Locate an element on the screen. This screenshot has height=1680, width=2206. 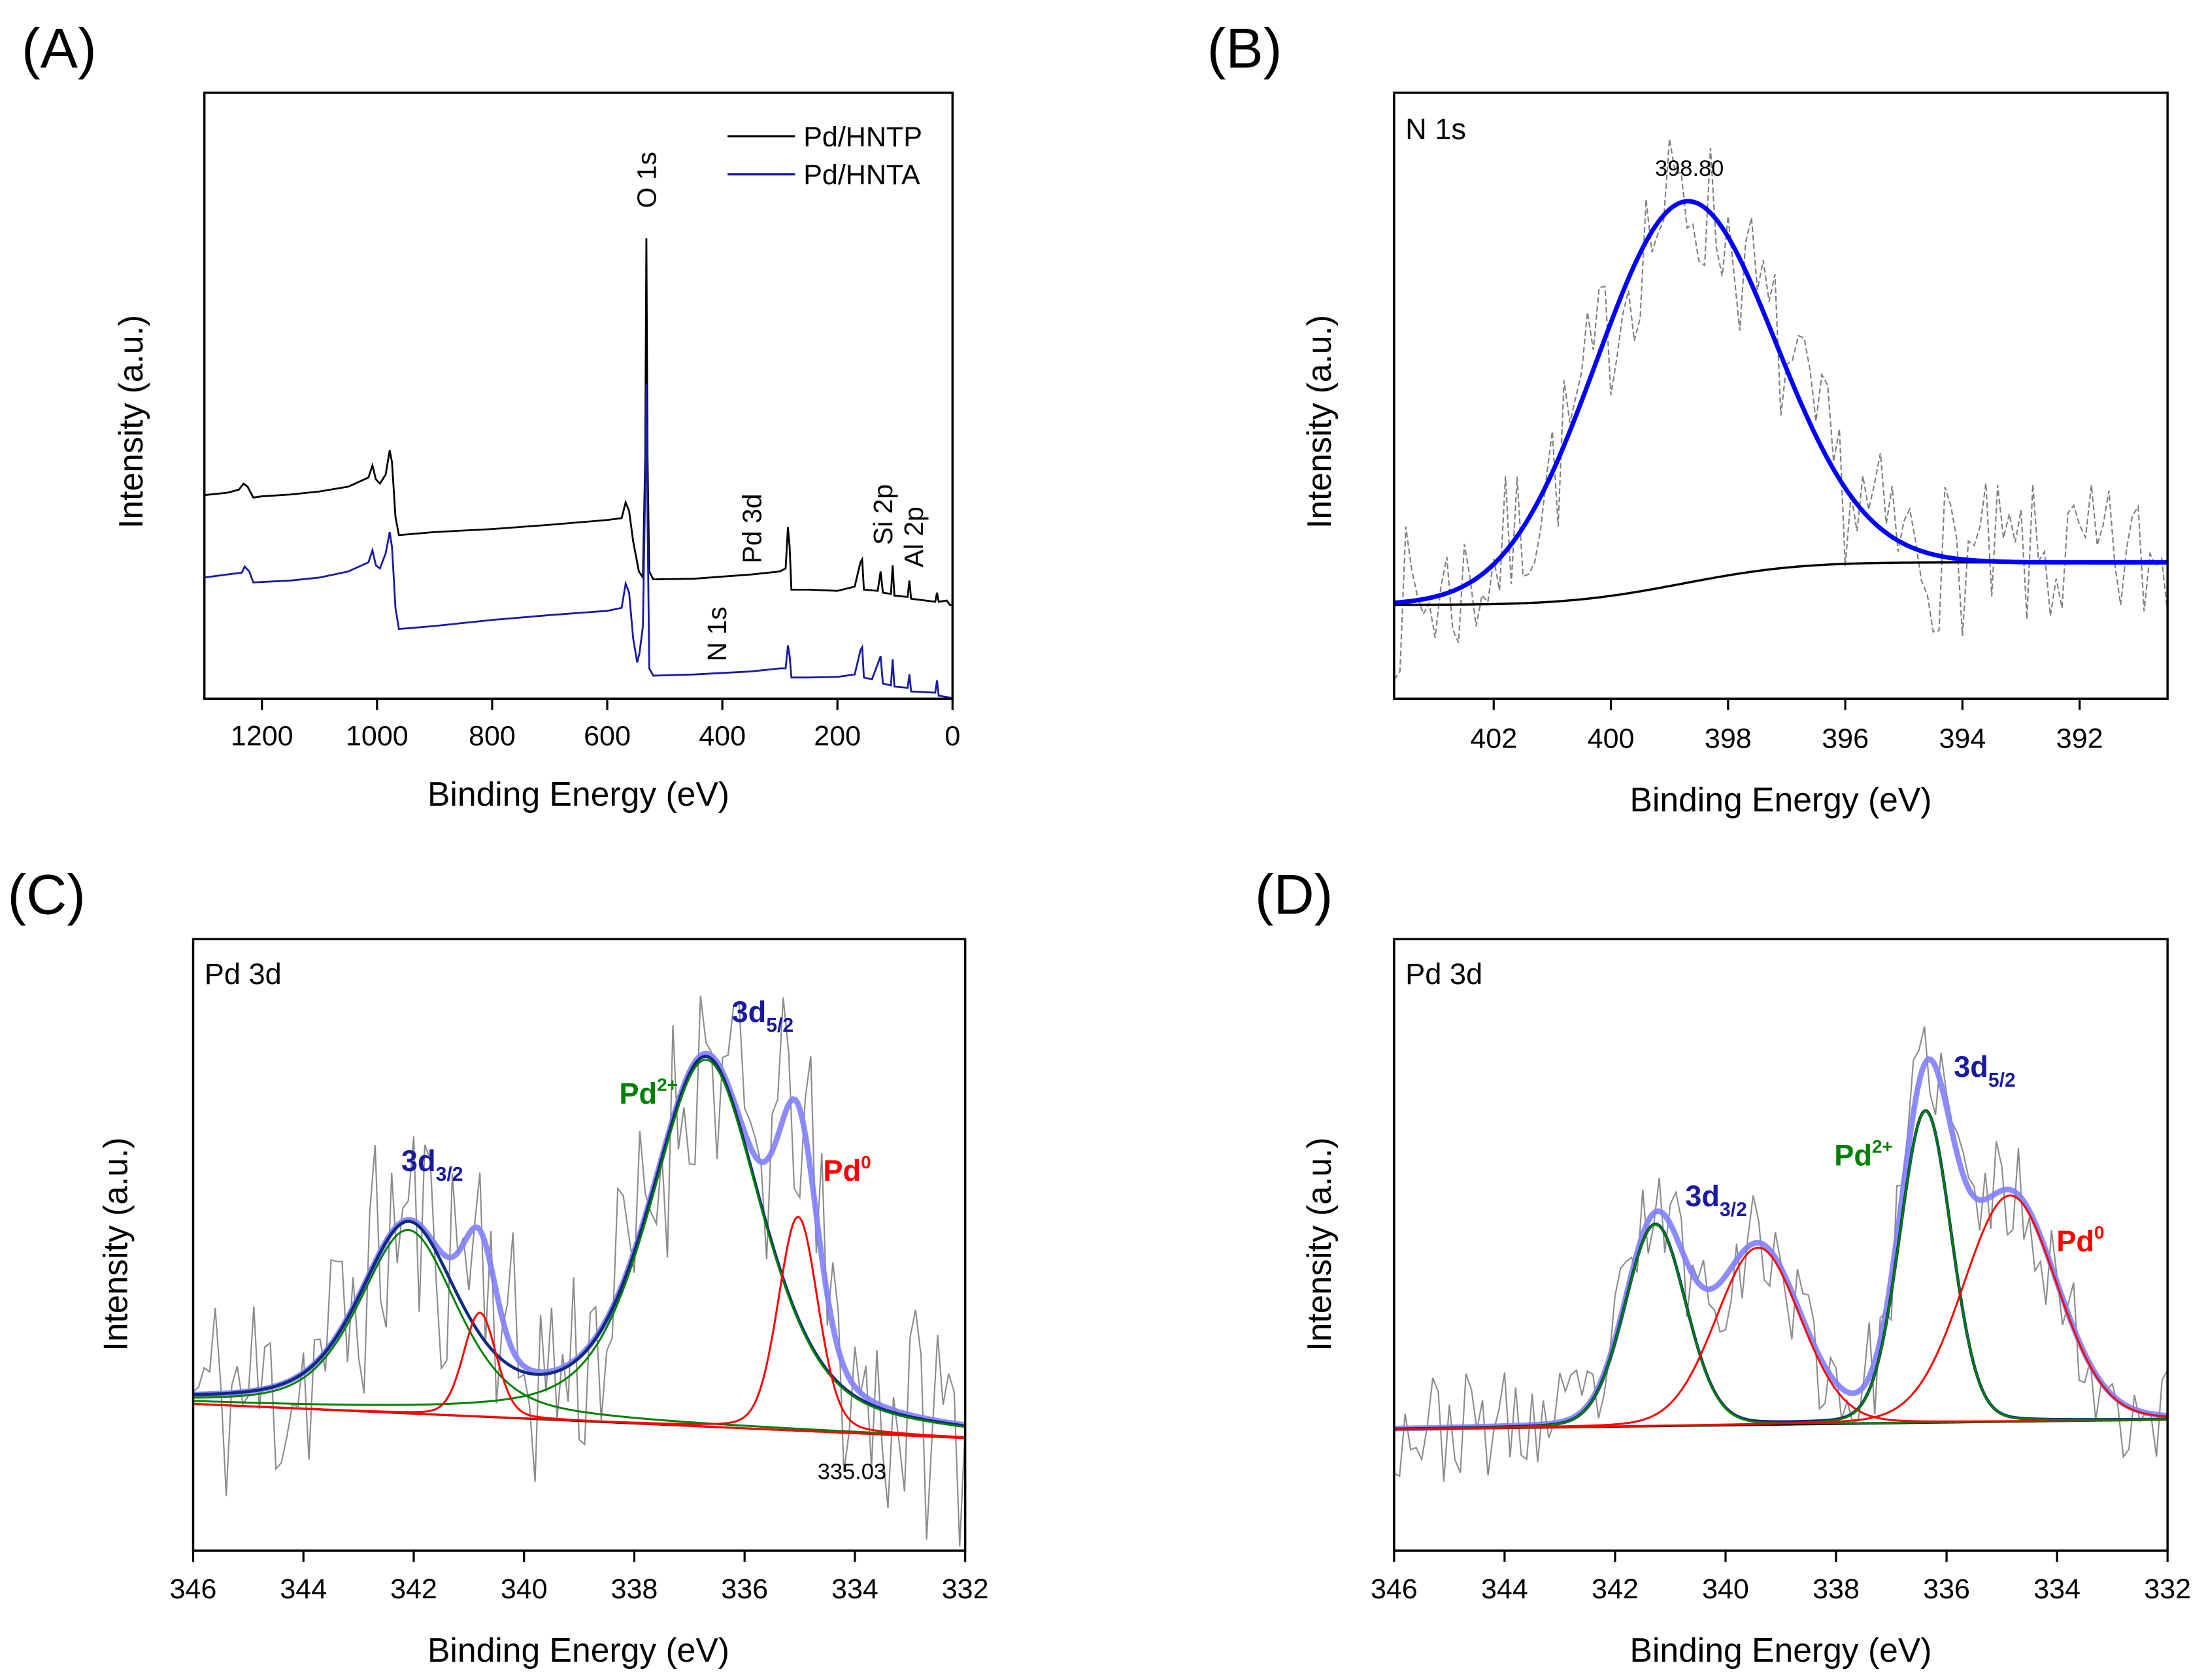
x-tick-label-c: 334 is located at coordinates (855, 1589).